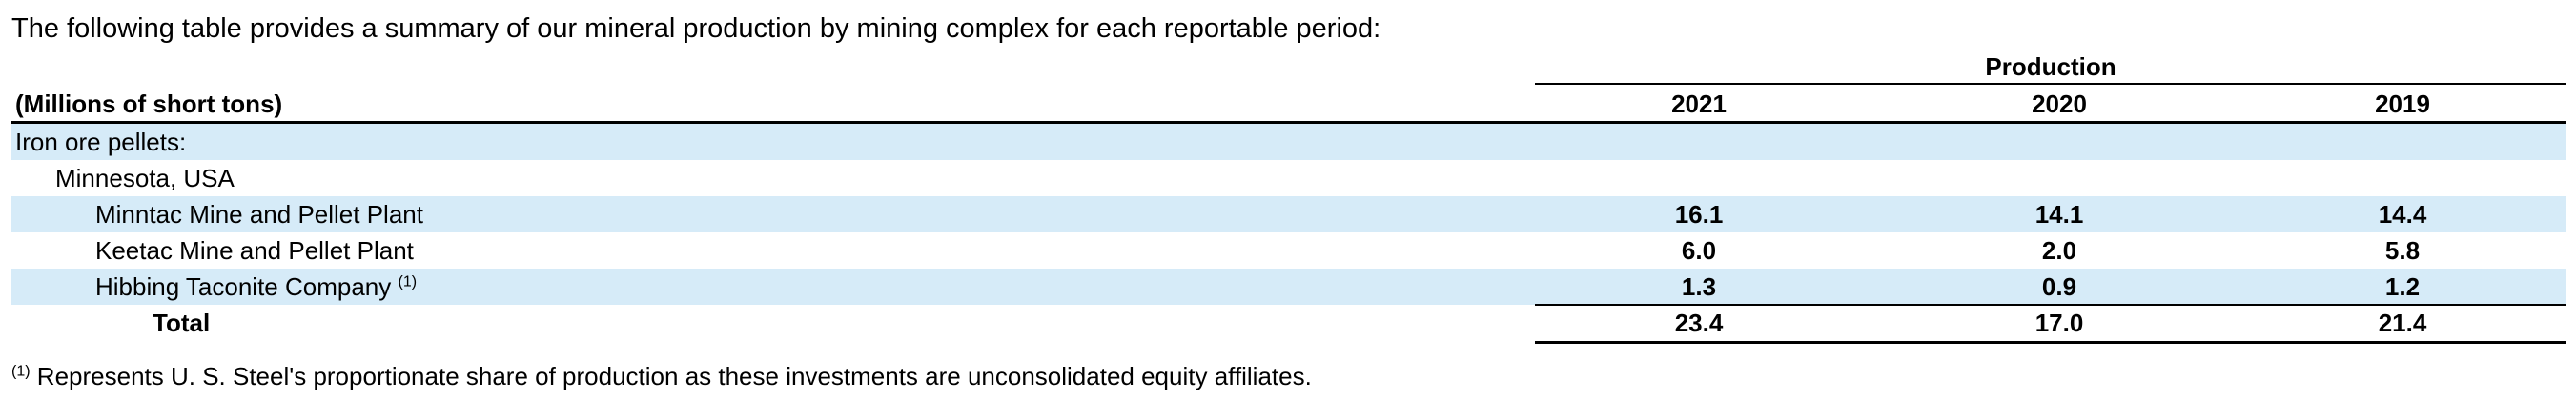 Image resolution: width=2576 pixels, height=400 pixels. What do you see at coordinates (1288, 287) in the screenshot?
I see `table-row: Hibbing Taconite Company (1) 1.3 0.9 1.2` at bounding box center [1288, 287].